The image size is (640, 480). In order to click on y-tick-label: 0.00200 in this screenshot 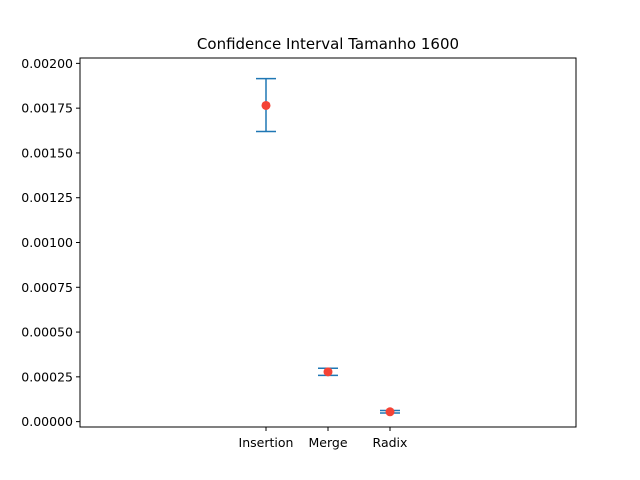, I will do `click(47, 63)`.